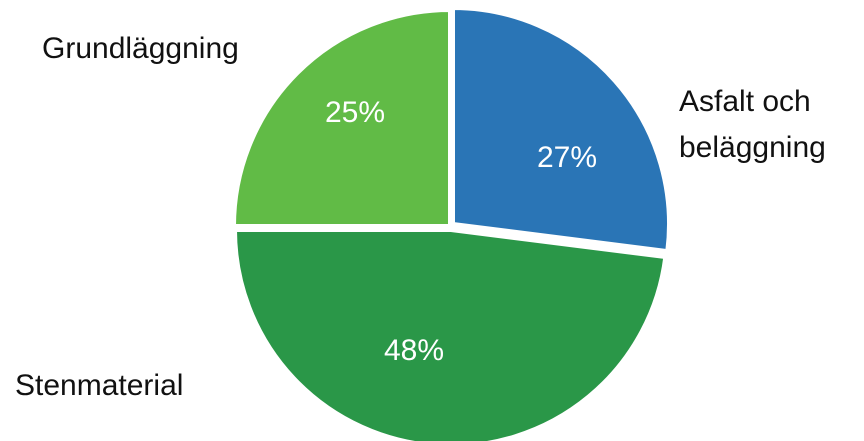 Image resolution: width=864 pixels, height=441 pixels. Describe the element at coordinates (414, 350) in the screenshot. I see `slice-percent-label: 48%` at that location.